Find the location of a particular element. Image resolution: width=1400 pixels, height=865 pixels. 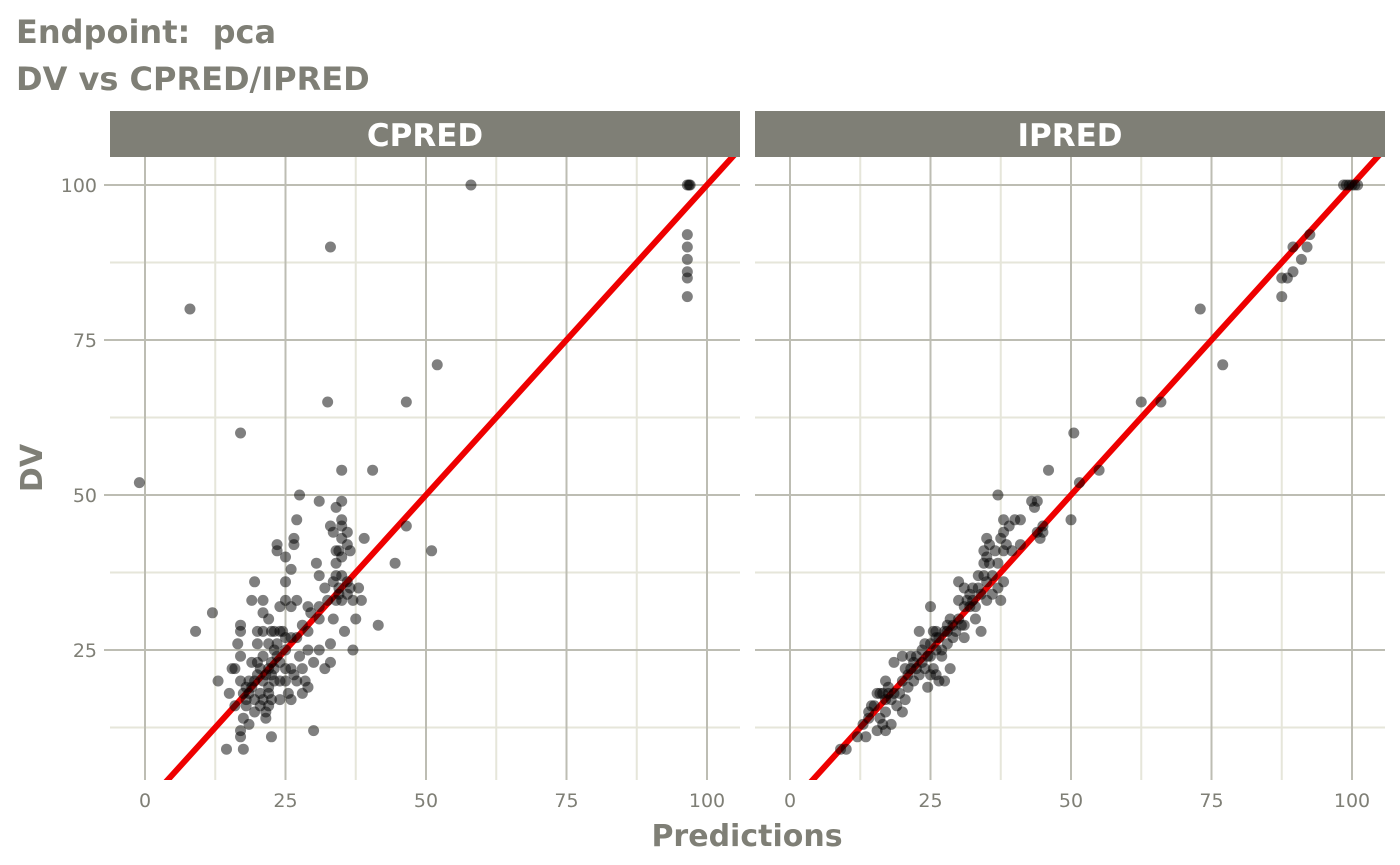

x-tick-label: 50 is located at coordinates (1071, 801).